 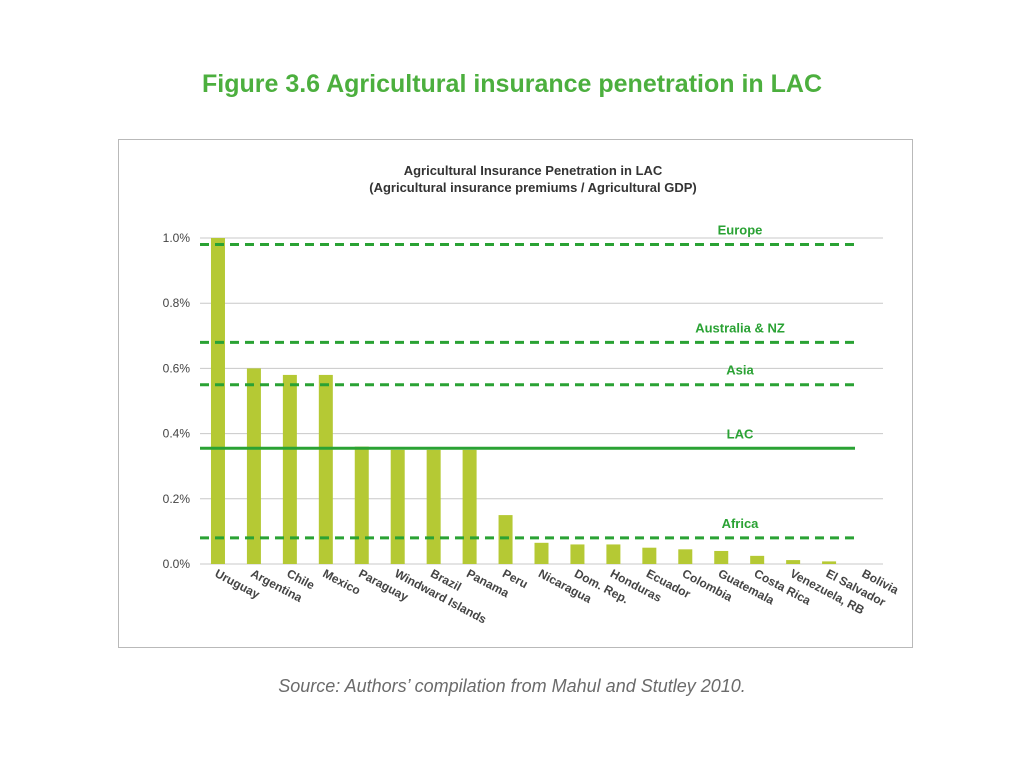 I want to click on y-tick-label: 0.8%, so click(x=177, y=303).